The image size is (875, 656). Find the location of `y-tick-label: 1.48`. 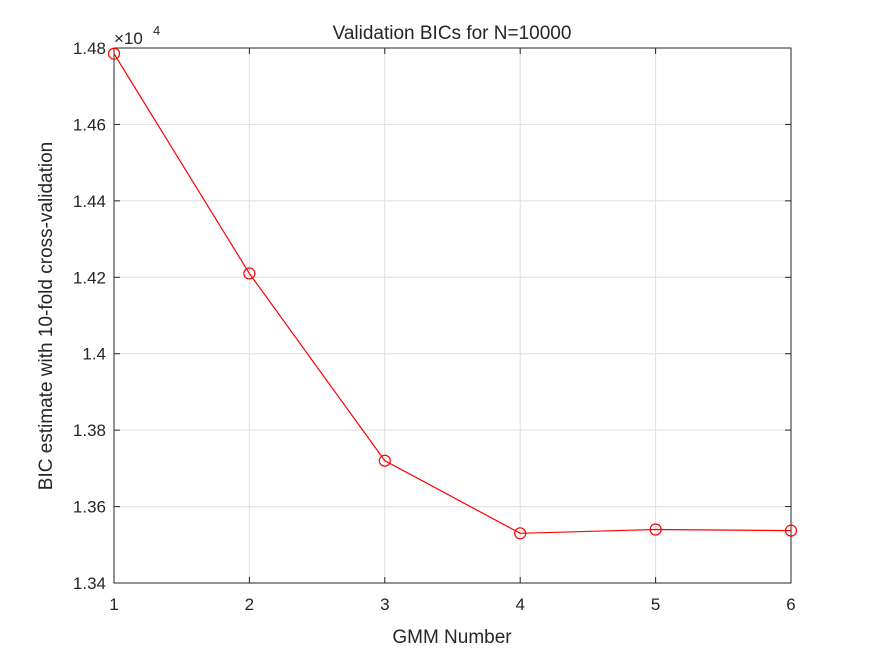

y-tick-label: 1.48 is located at coordinates (89, 48).